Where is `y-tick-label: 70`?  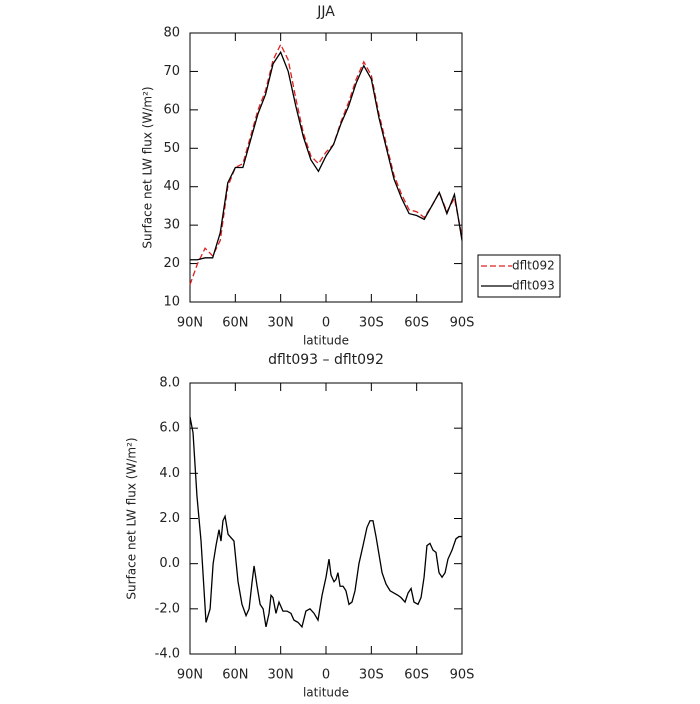 y-tick-label: 70 is located at coordinates (171, 71).